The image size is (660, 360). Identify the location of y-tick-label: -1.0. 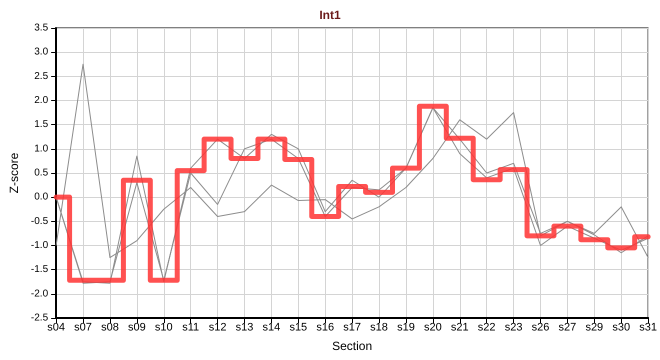
(39, 245).